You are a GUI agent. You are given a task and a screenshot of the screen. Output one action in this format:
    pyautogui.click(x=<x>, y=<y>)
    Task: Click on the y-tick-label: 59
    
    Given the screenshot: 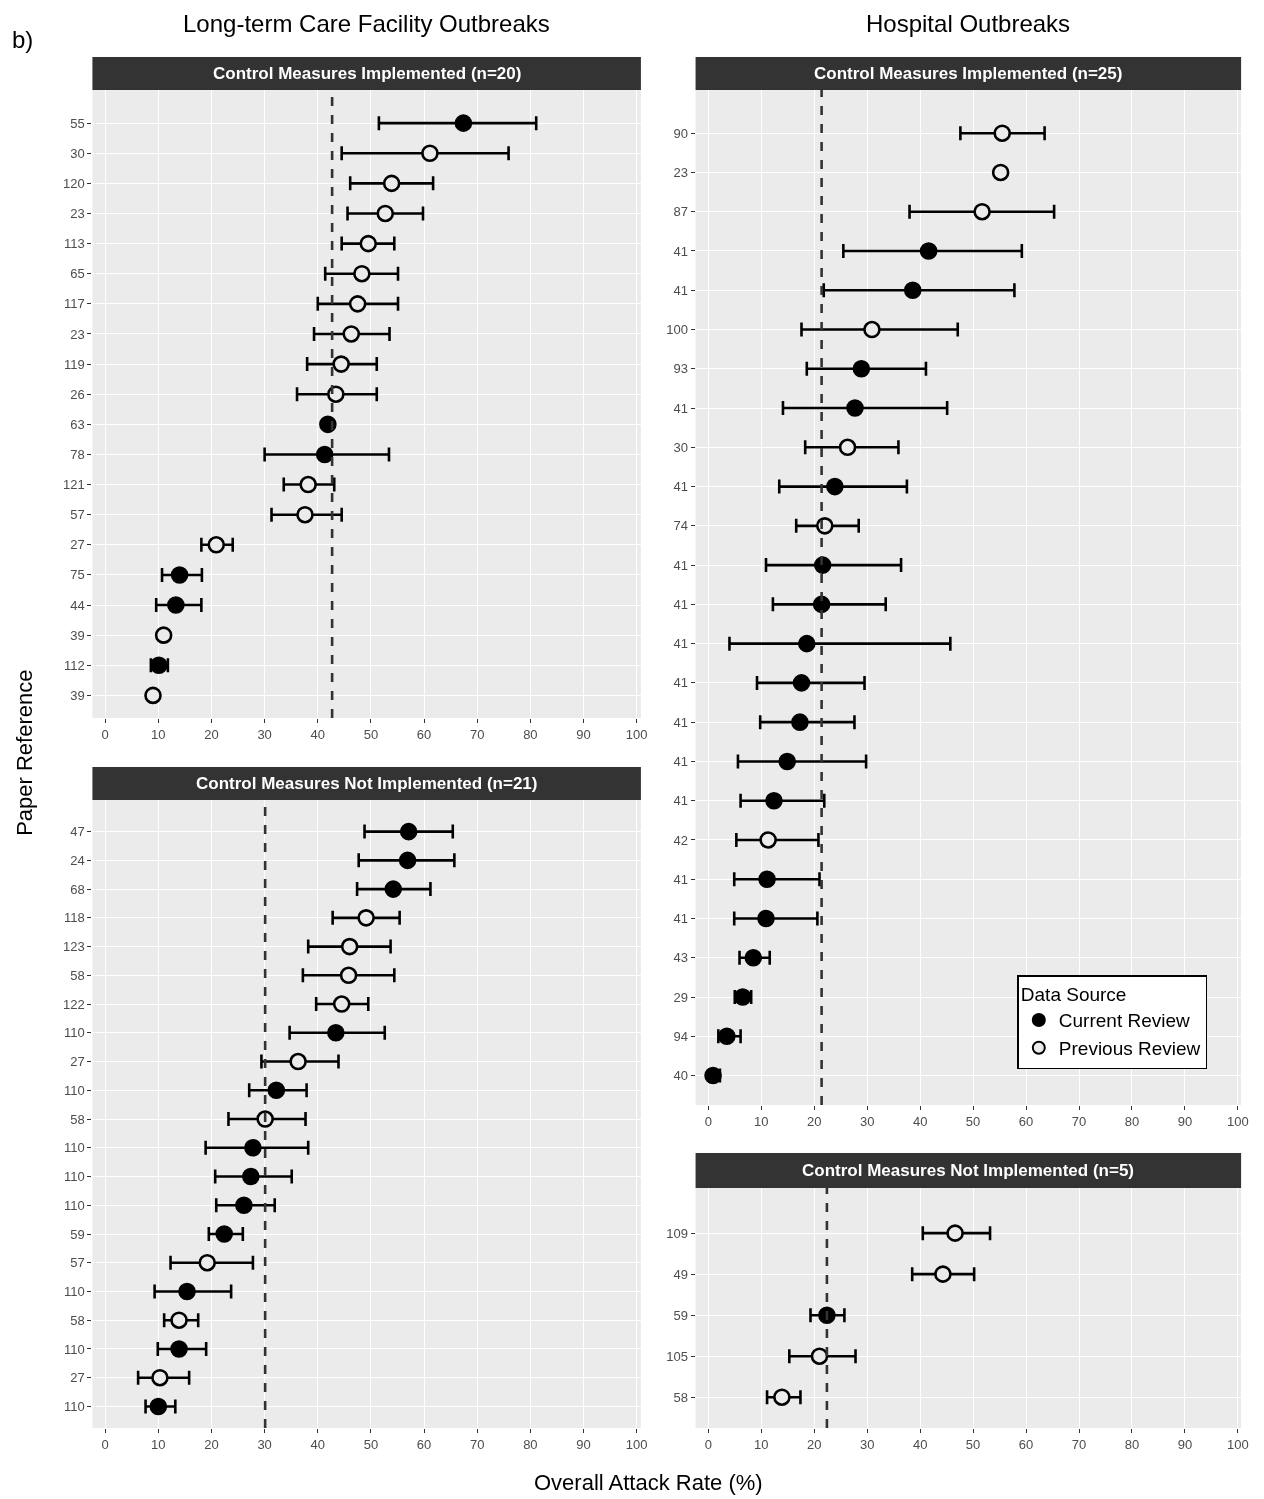 What is the action you would take?
    pyautogui.click(x=680, y=1315)
    